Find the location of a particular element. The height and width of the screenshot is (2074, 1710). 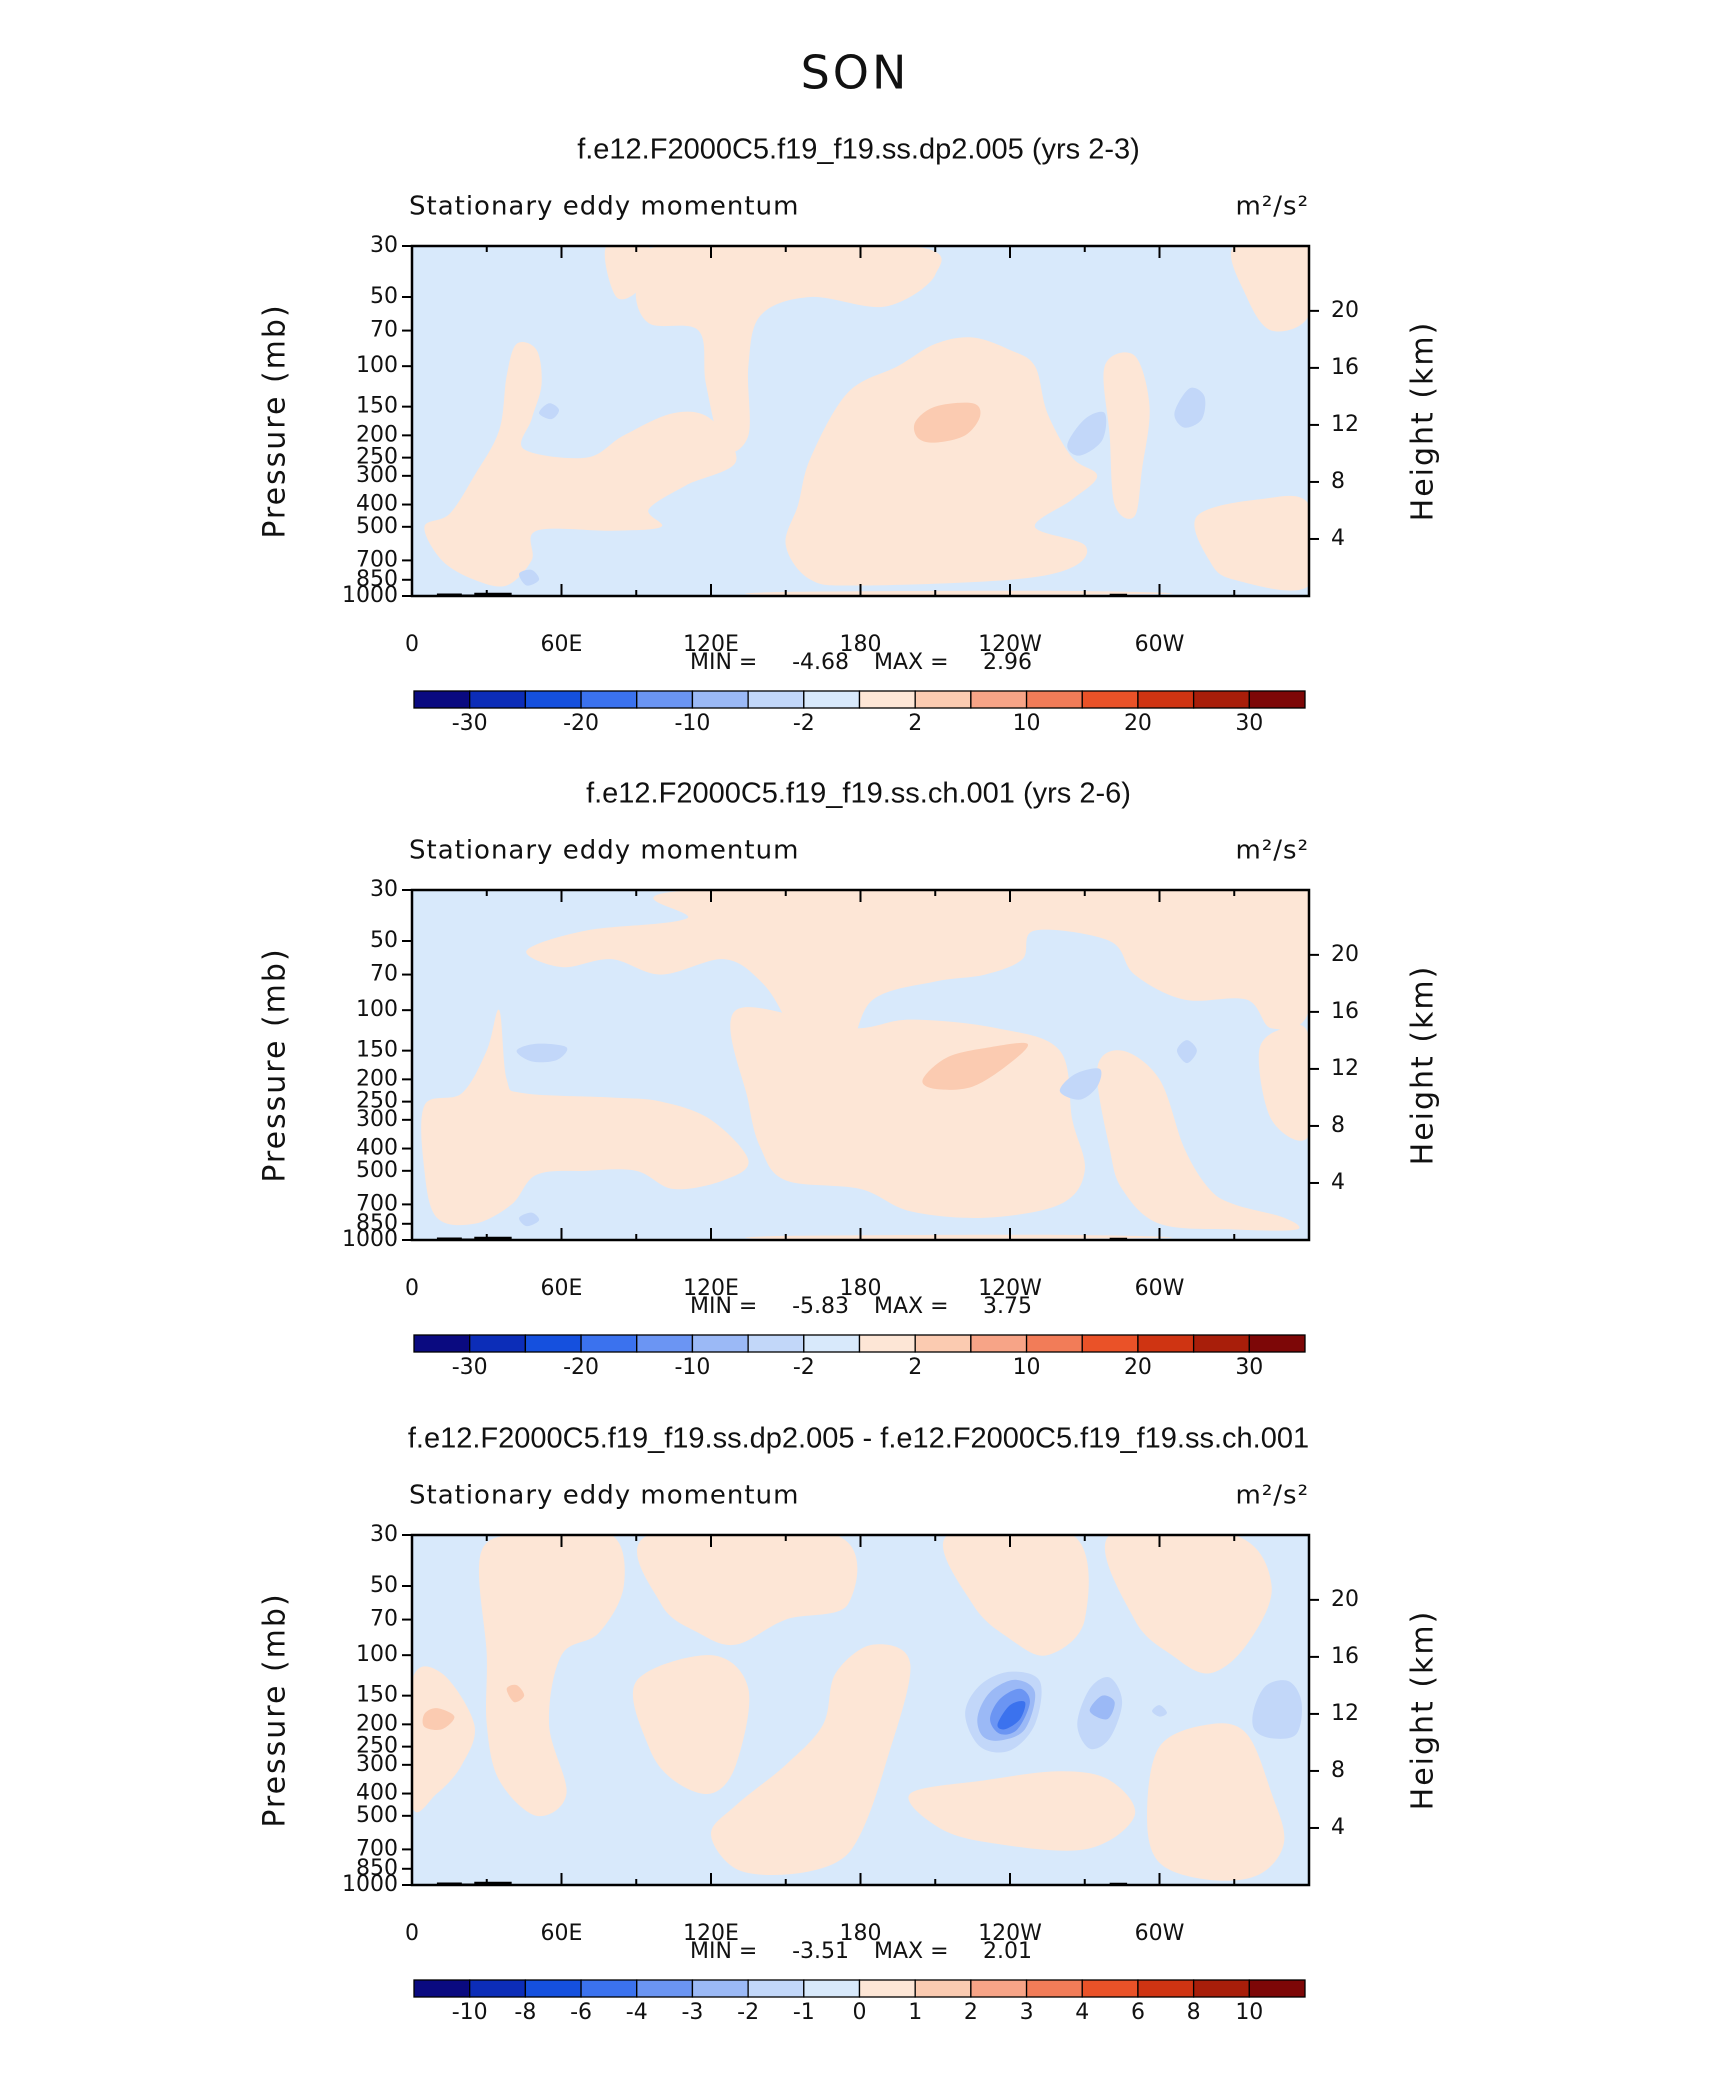

y-tick-label: 700 is located at coordinates (377, 559).